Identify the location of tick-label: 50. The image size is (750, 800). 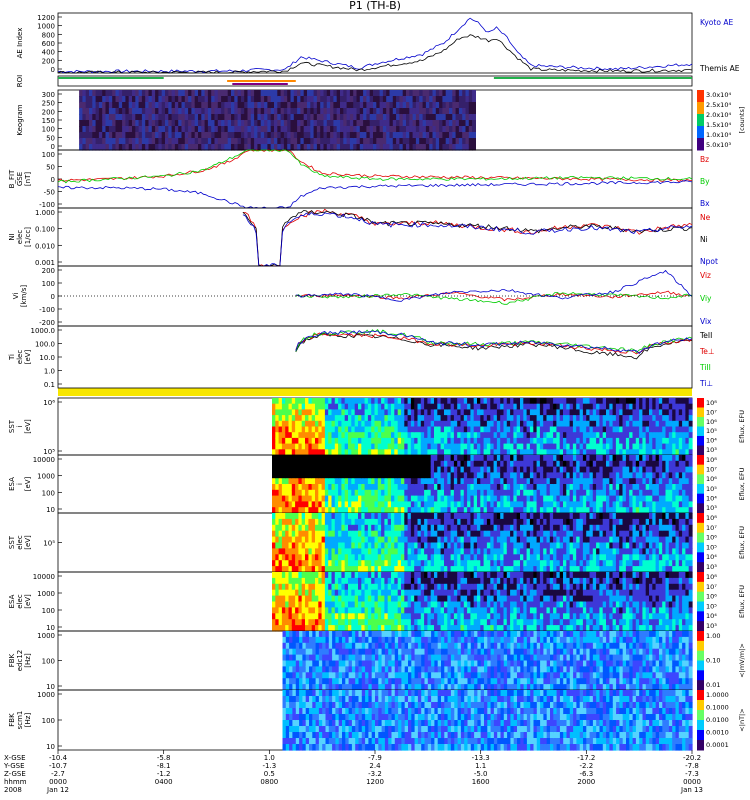
(50, 138).